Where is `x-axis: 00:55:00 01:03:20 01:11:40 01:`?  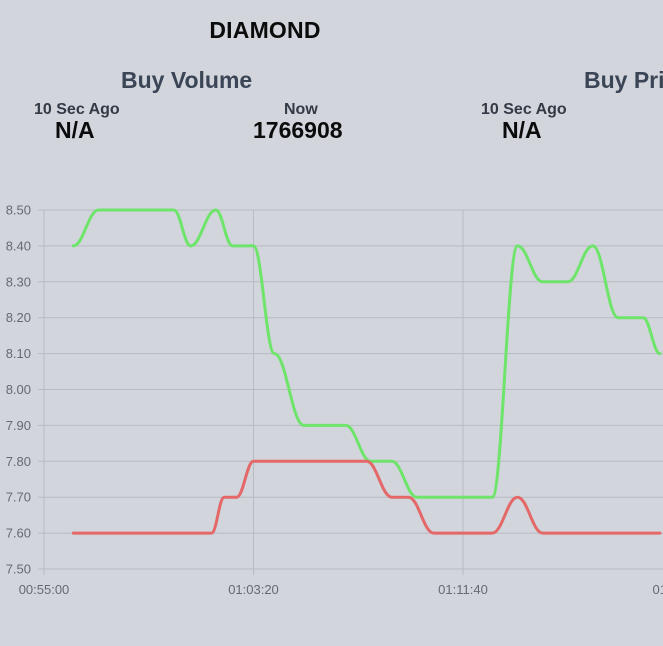 x-axis: 00:55:00 01:03:20 01:11:40 01: is located at coordinates (341, 589).